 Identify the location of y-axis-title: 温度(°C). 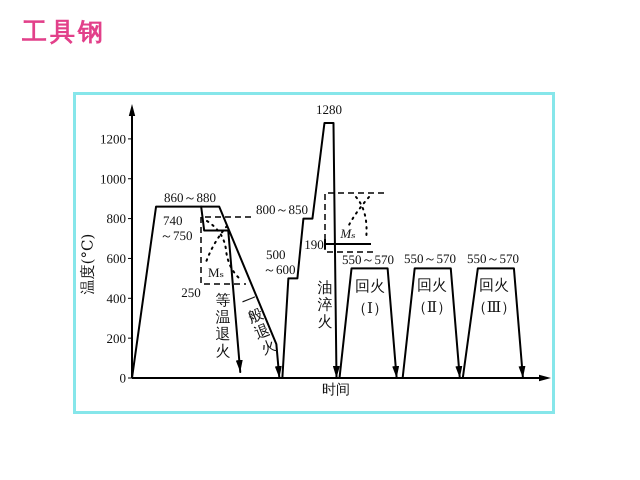
(88, 264).